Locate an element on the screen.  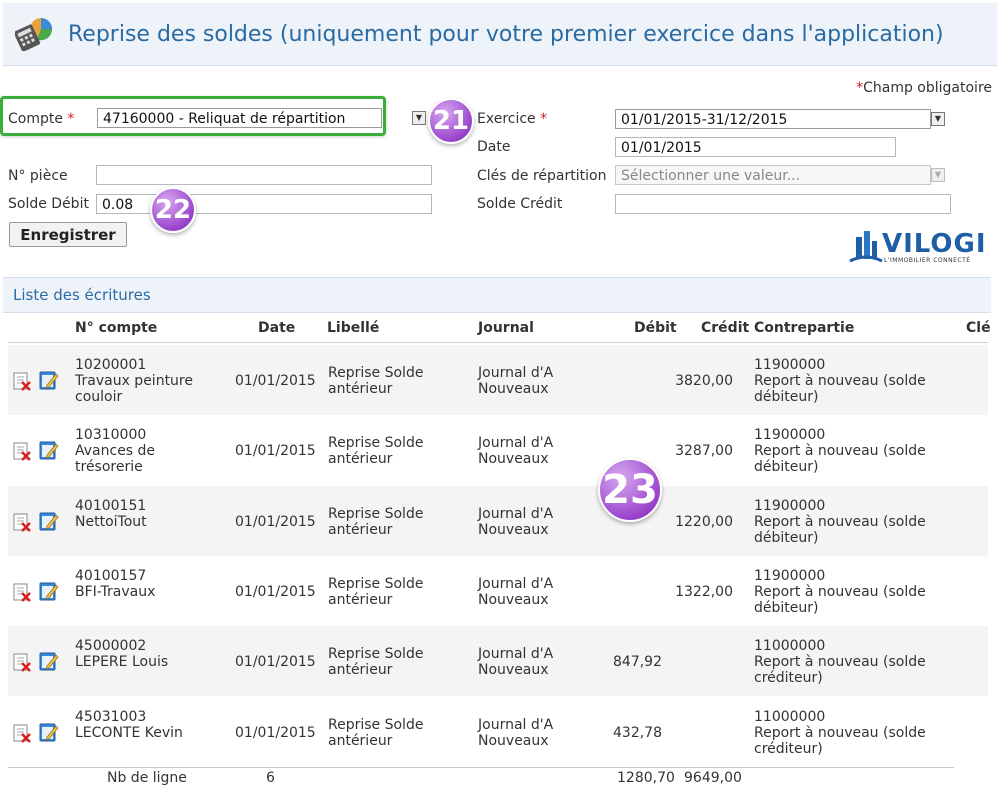
row-compte: 40100151 NettoiTout is located at coordinates (111, 514).